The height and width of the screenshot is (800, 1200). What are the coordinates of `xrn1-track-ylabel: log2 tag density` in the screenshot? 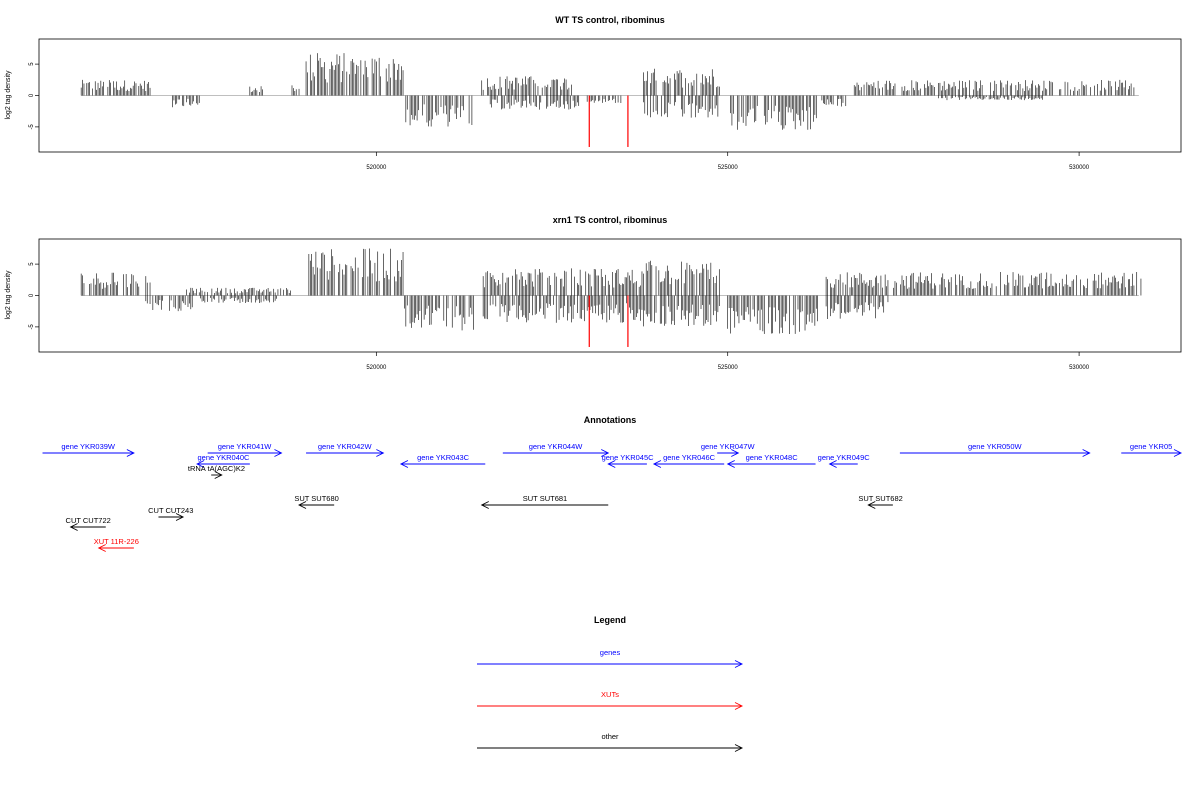 It's located at (8, 295).